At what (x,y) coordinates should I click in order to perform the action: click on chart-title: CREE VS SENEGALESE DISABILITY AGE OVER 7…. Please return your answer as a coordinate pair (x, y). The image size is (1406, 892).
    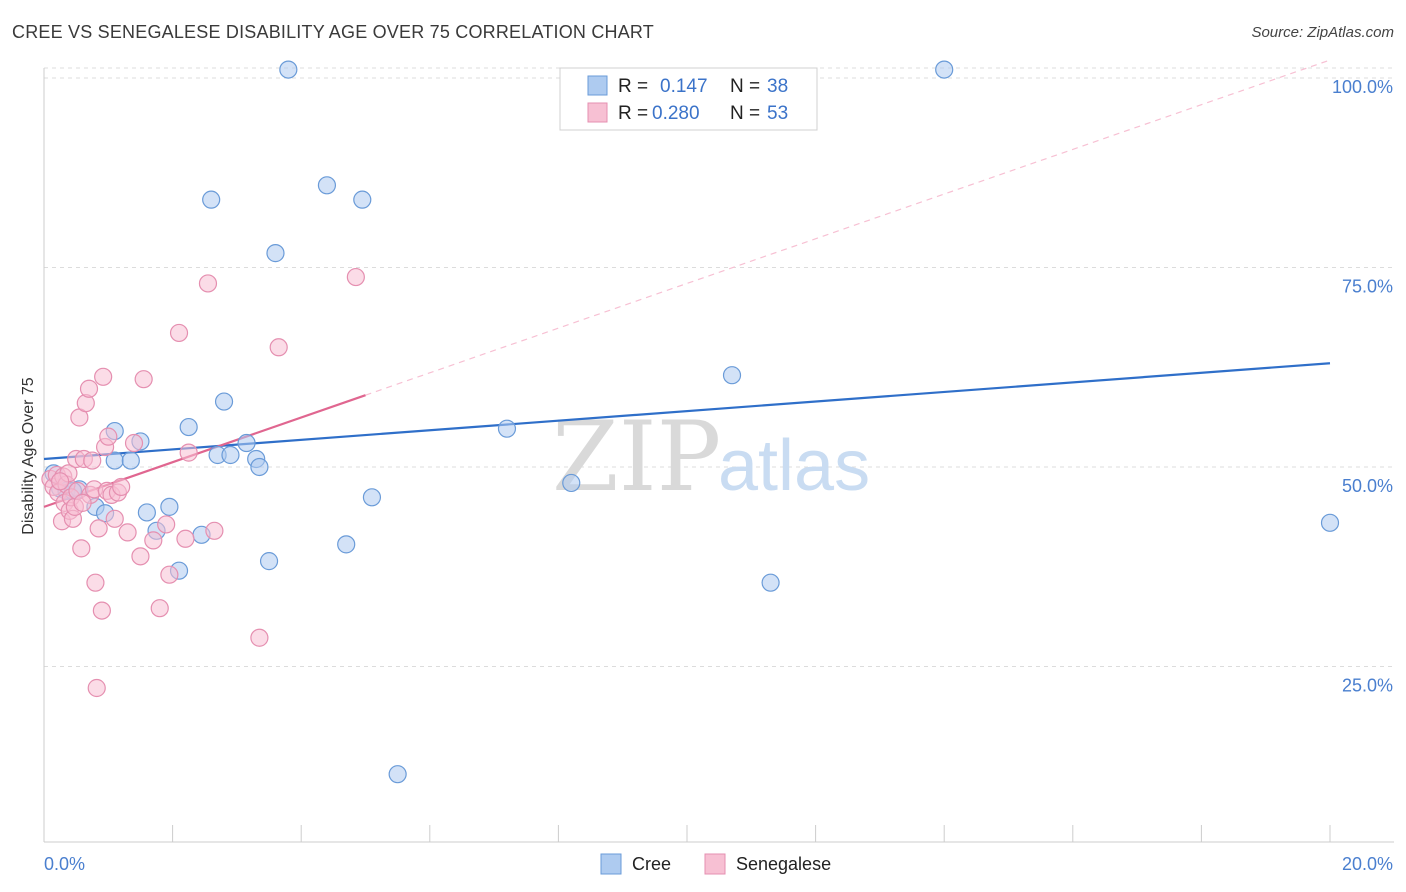
    Looking at the image, I should click on (333, 32).